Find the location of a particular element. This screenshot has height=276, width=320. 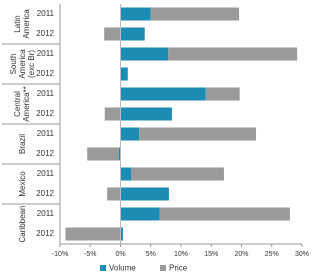

x-tick-label: 10% is located at coordinates (181, 254).